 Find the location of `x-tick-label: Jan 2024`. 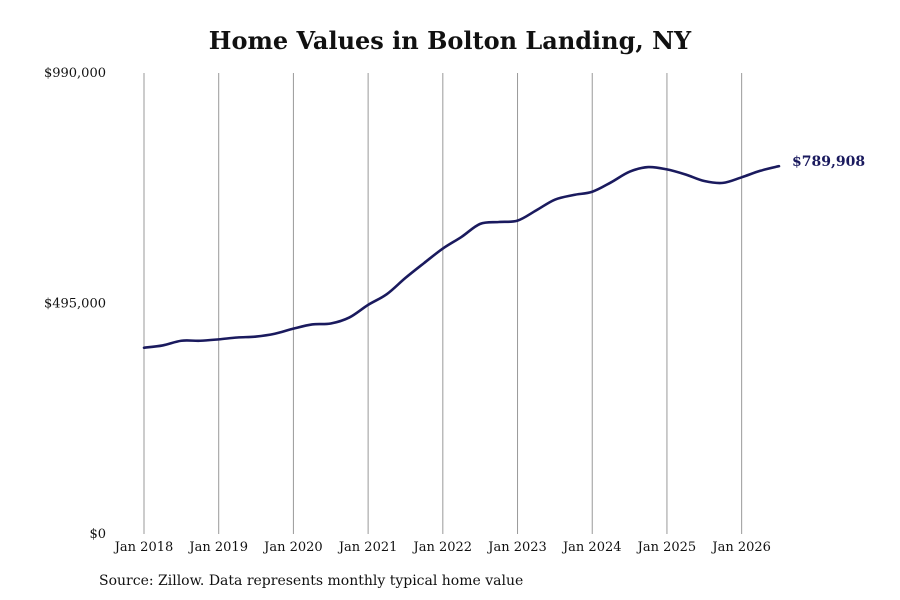

x-tick-label: Jan 2024 is located at coordinates (591, 547).